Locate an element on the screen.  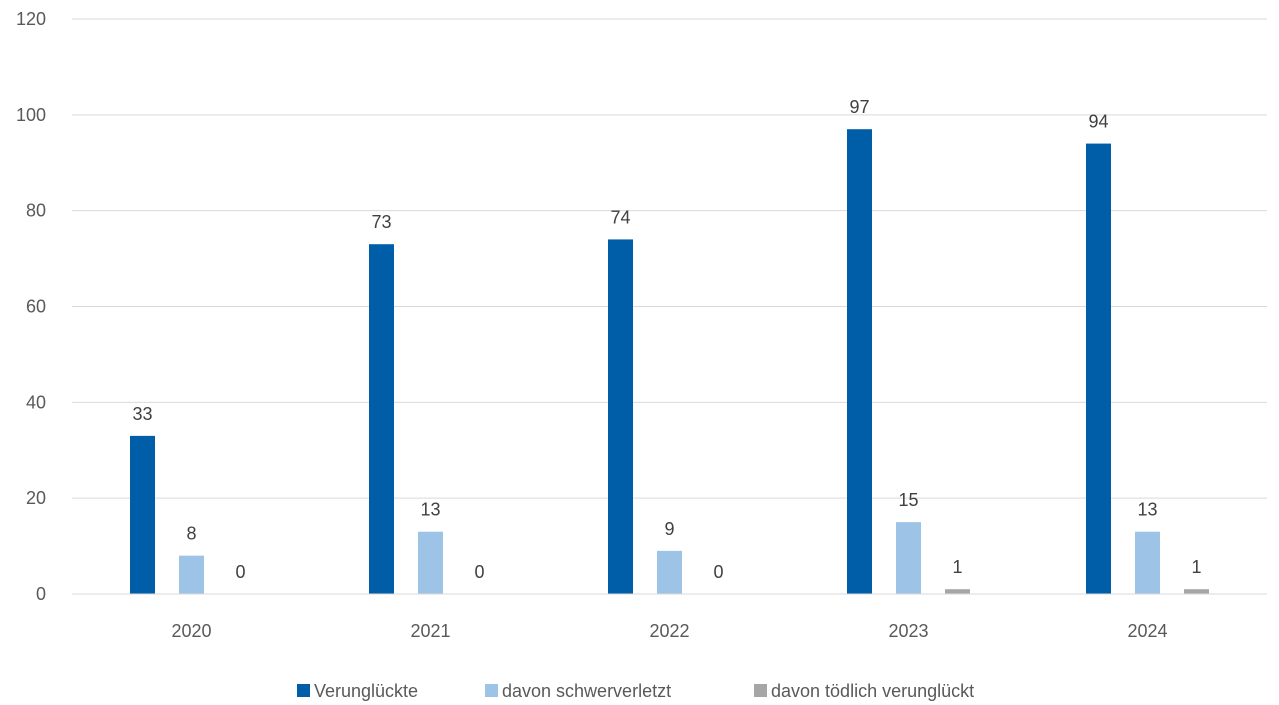
data-label-2024-series-2: 13 is located at coordinates (1147, 510).